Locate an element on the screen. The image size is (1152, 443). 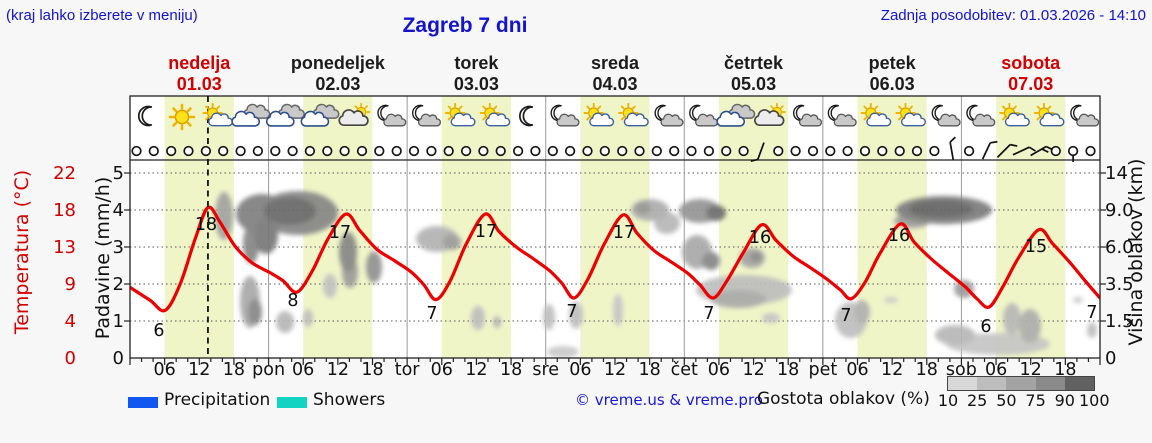
day-date: 04.03 is located at coordinates (615, 84).